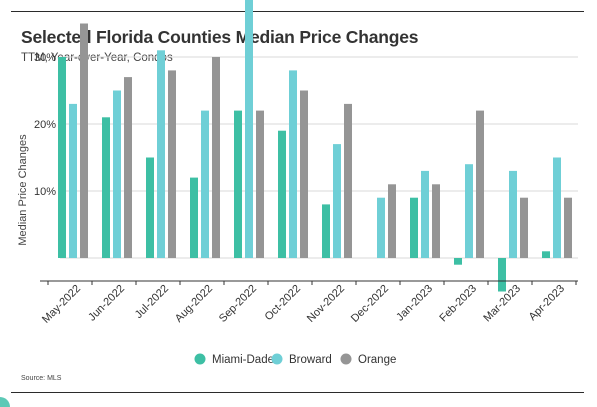  What do you see at coordinates (513, 214) in the screenshot?
I see `bar-broward-mar-2023` at bounding box center [513, 214].